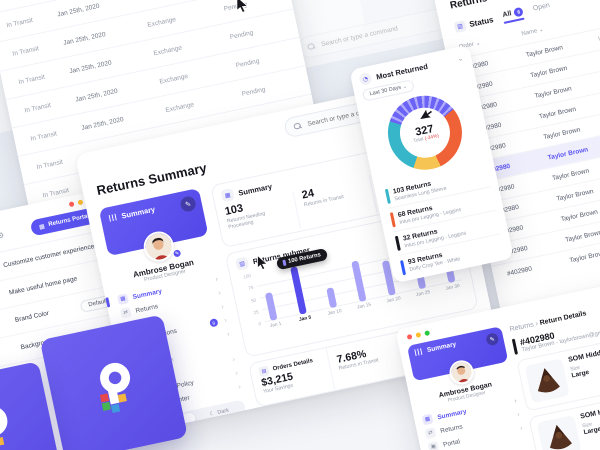  What do you see at coordinates (507, 14) in the screenshot?
I see `tab-all-label: All` at bounding box center [507, 14].